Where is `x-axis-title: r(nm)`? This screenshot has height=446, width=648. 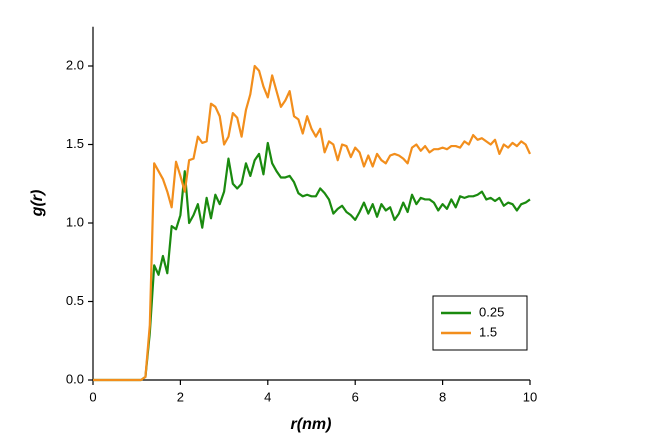 x-axis-title: r(nm) is located at coordinates (311, 424).